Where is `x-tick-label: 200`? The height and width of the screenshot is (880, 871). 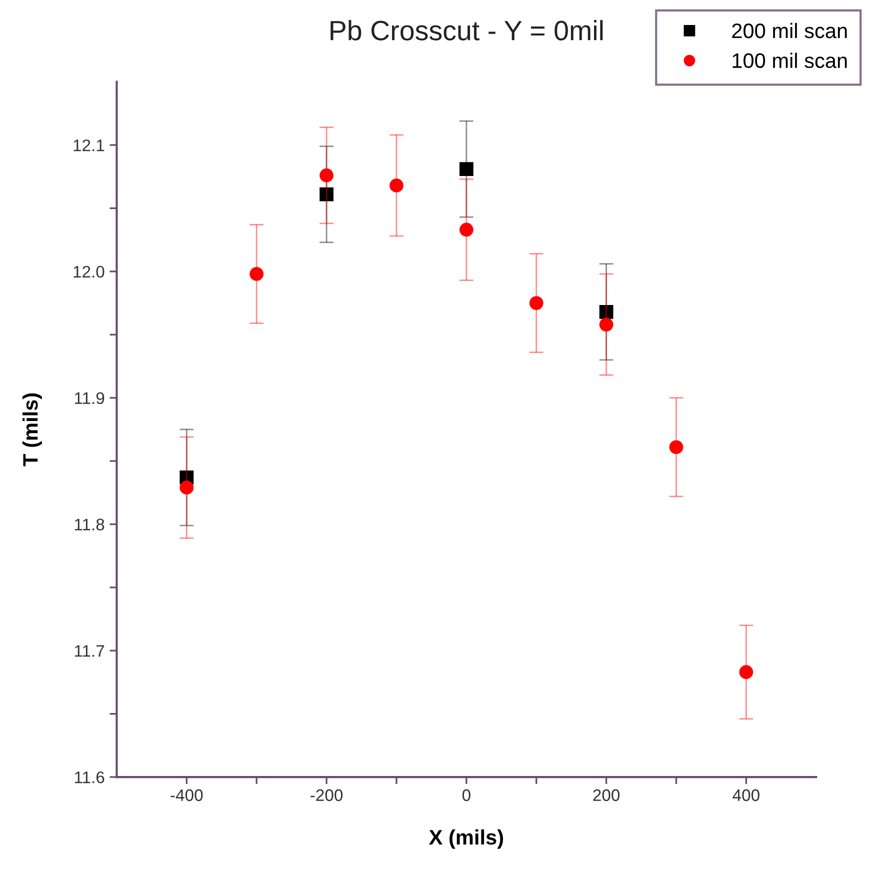 x-tick-label: 200 is located at coordinates (606, 795).